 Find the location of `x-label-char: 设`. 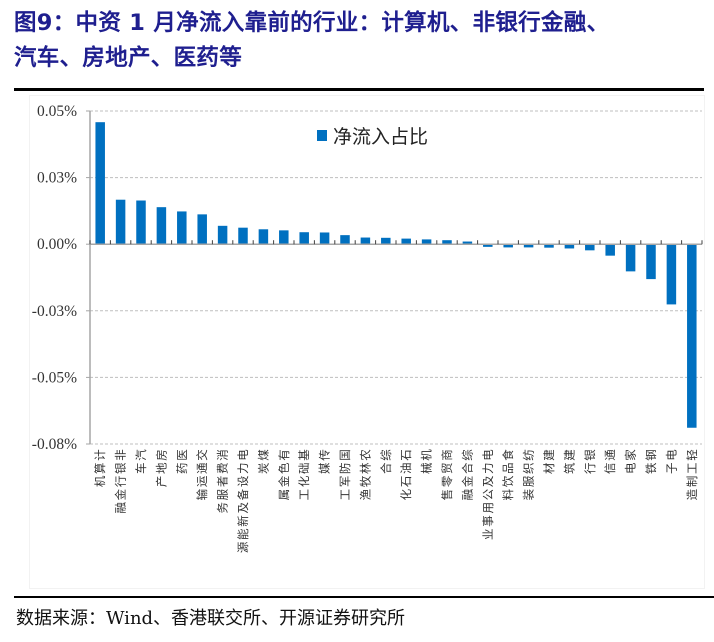

x-label-char: 设 is located at coordinates (243, 481).